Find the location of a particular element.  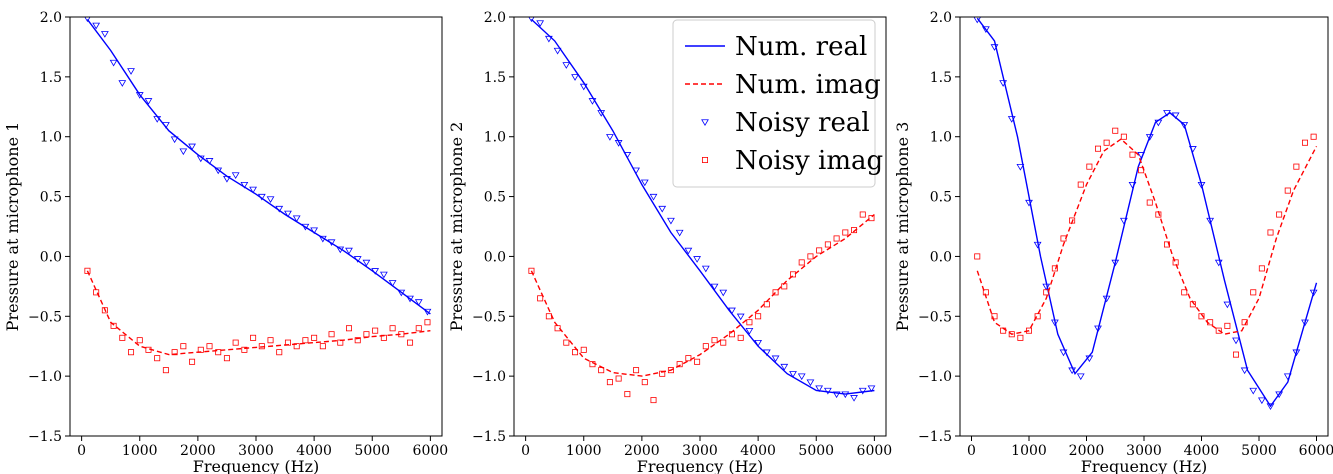

y-axis-label: Pressure at microphone 2 is located at coordinates (456, 227).